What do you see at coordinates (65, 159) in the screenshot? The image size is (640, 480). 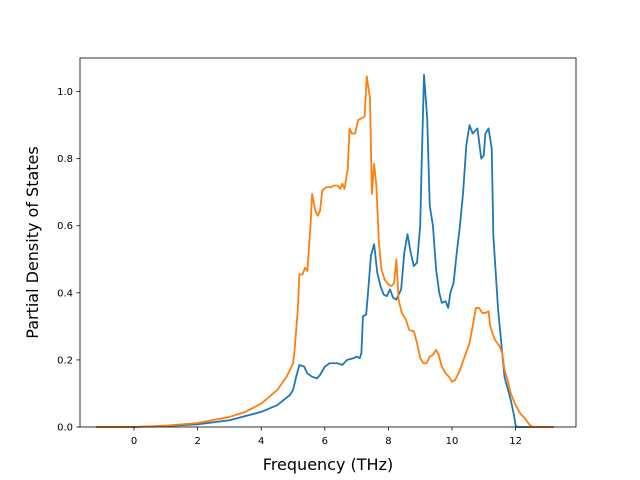 I see `y-tick-label: 0.8` at bounding box center [65, 159].